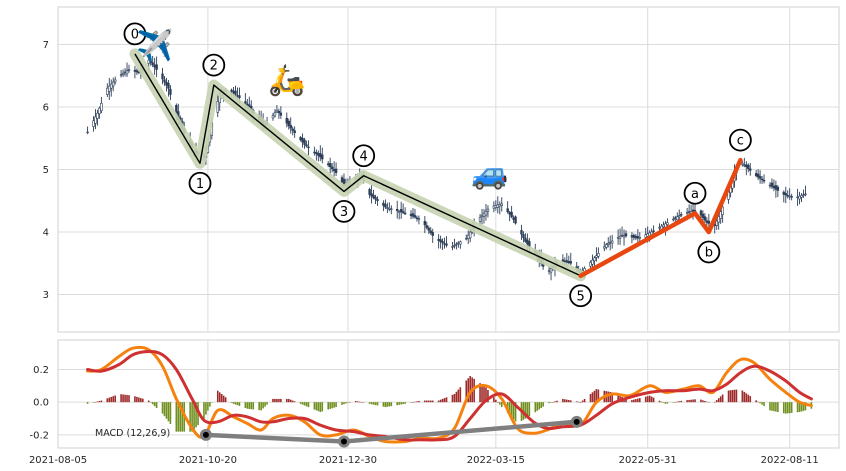 This screenshot has width=846, height=471. Describe the element at coordinates (790, 460) in the screenshot. I see `x-tick-label: 2022-08-11` at that location.